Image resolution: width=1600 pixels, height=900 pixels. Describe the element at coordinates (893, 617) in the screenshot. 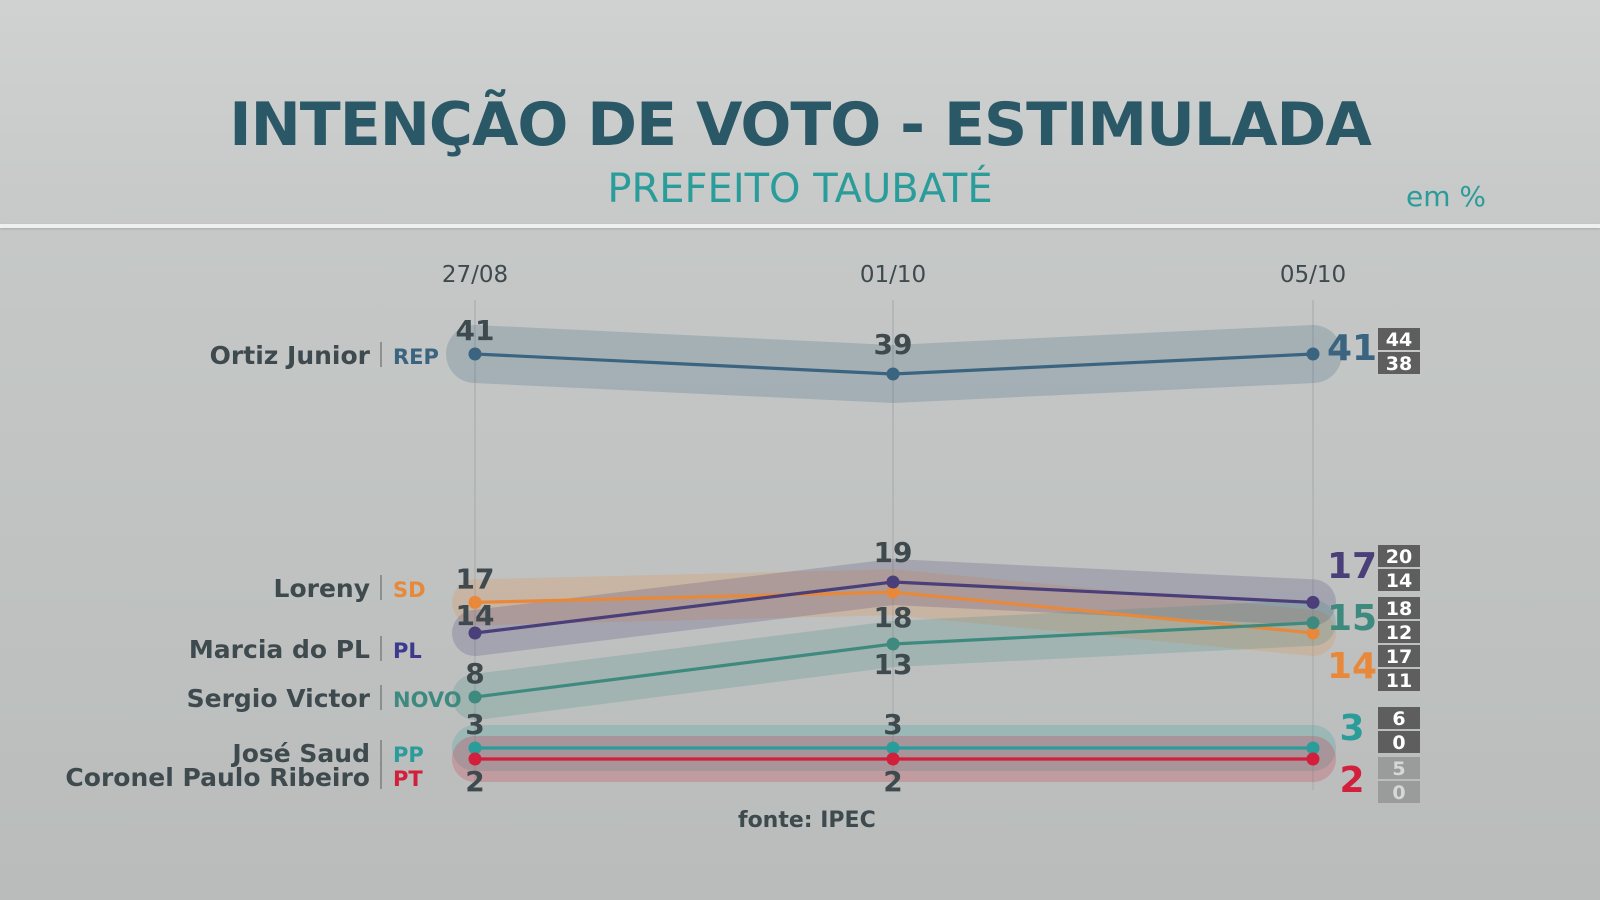

I see `data-label: 18` at that location.